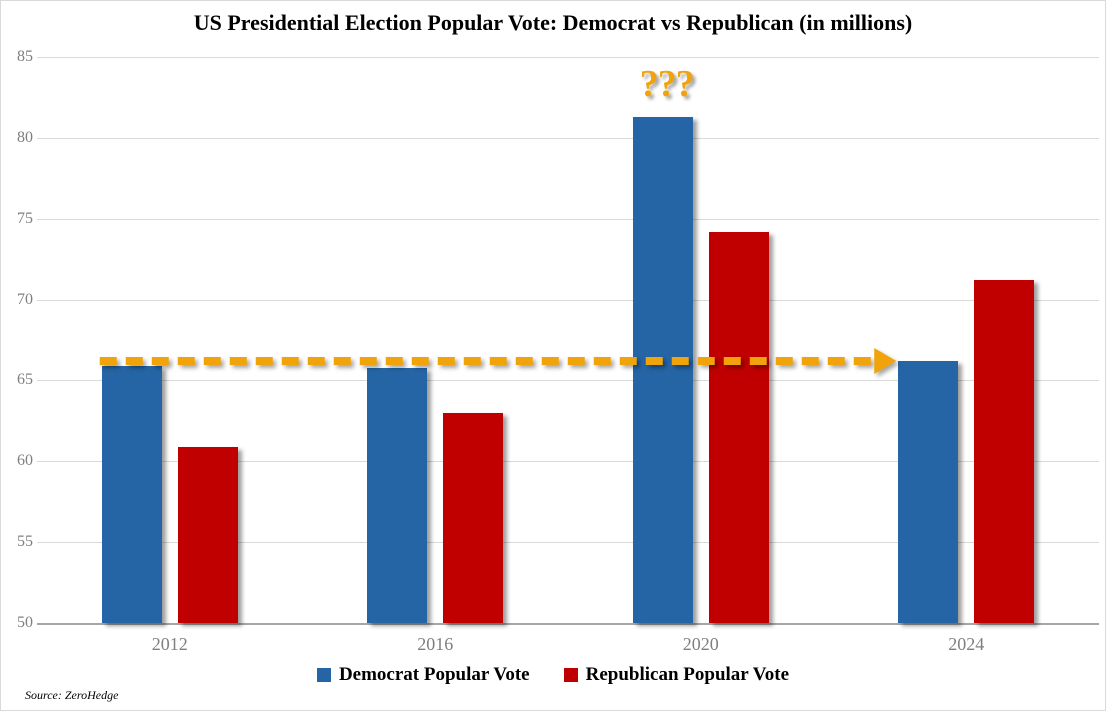  What do you see at coordinates (928, 492) in the screenshot?
I see `bar-democrat-2024` at bounding box center [928, 492].